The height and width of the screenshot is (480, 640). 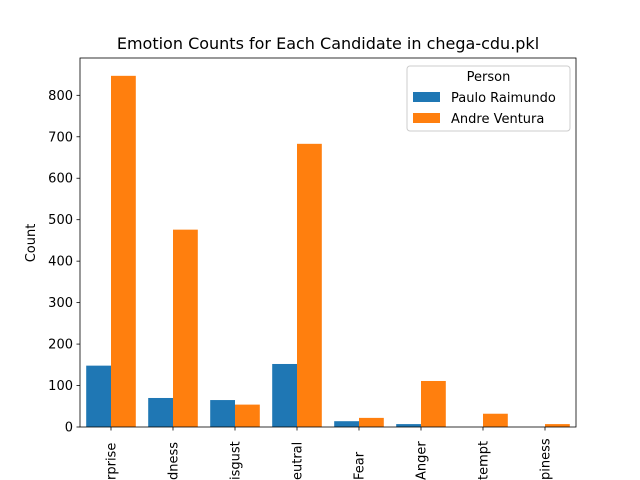 What do you see at coordinates (60, 303) in the screenshot?
I see `y-tick-label: 300` at bounding box center [60, 303].